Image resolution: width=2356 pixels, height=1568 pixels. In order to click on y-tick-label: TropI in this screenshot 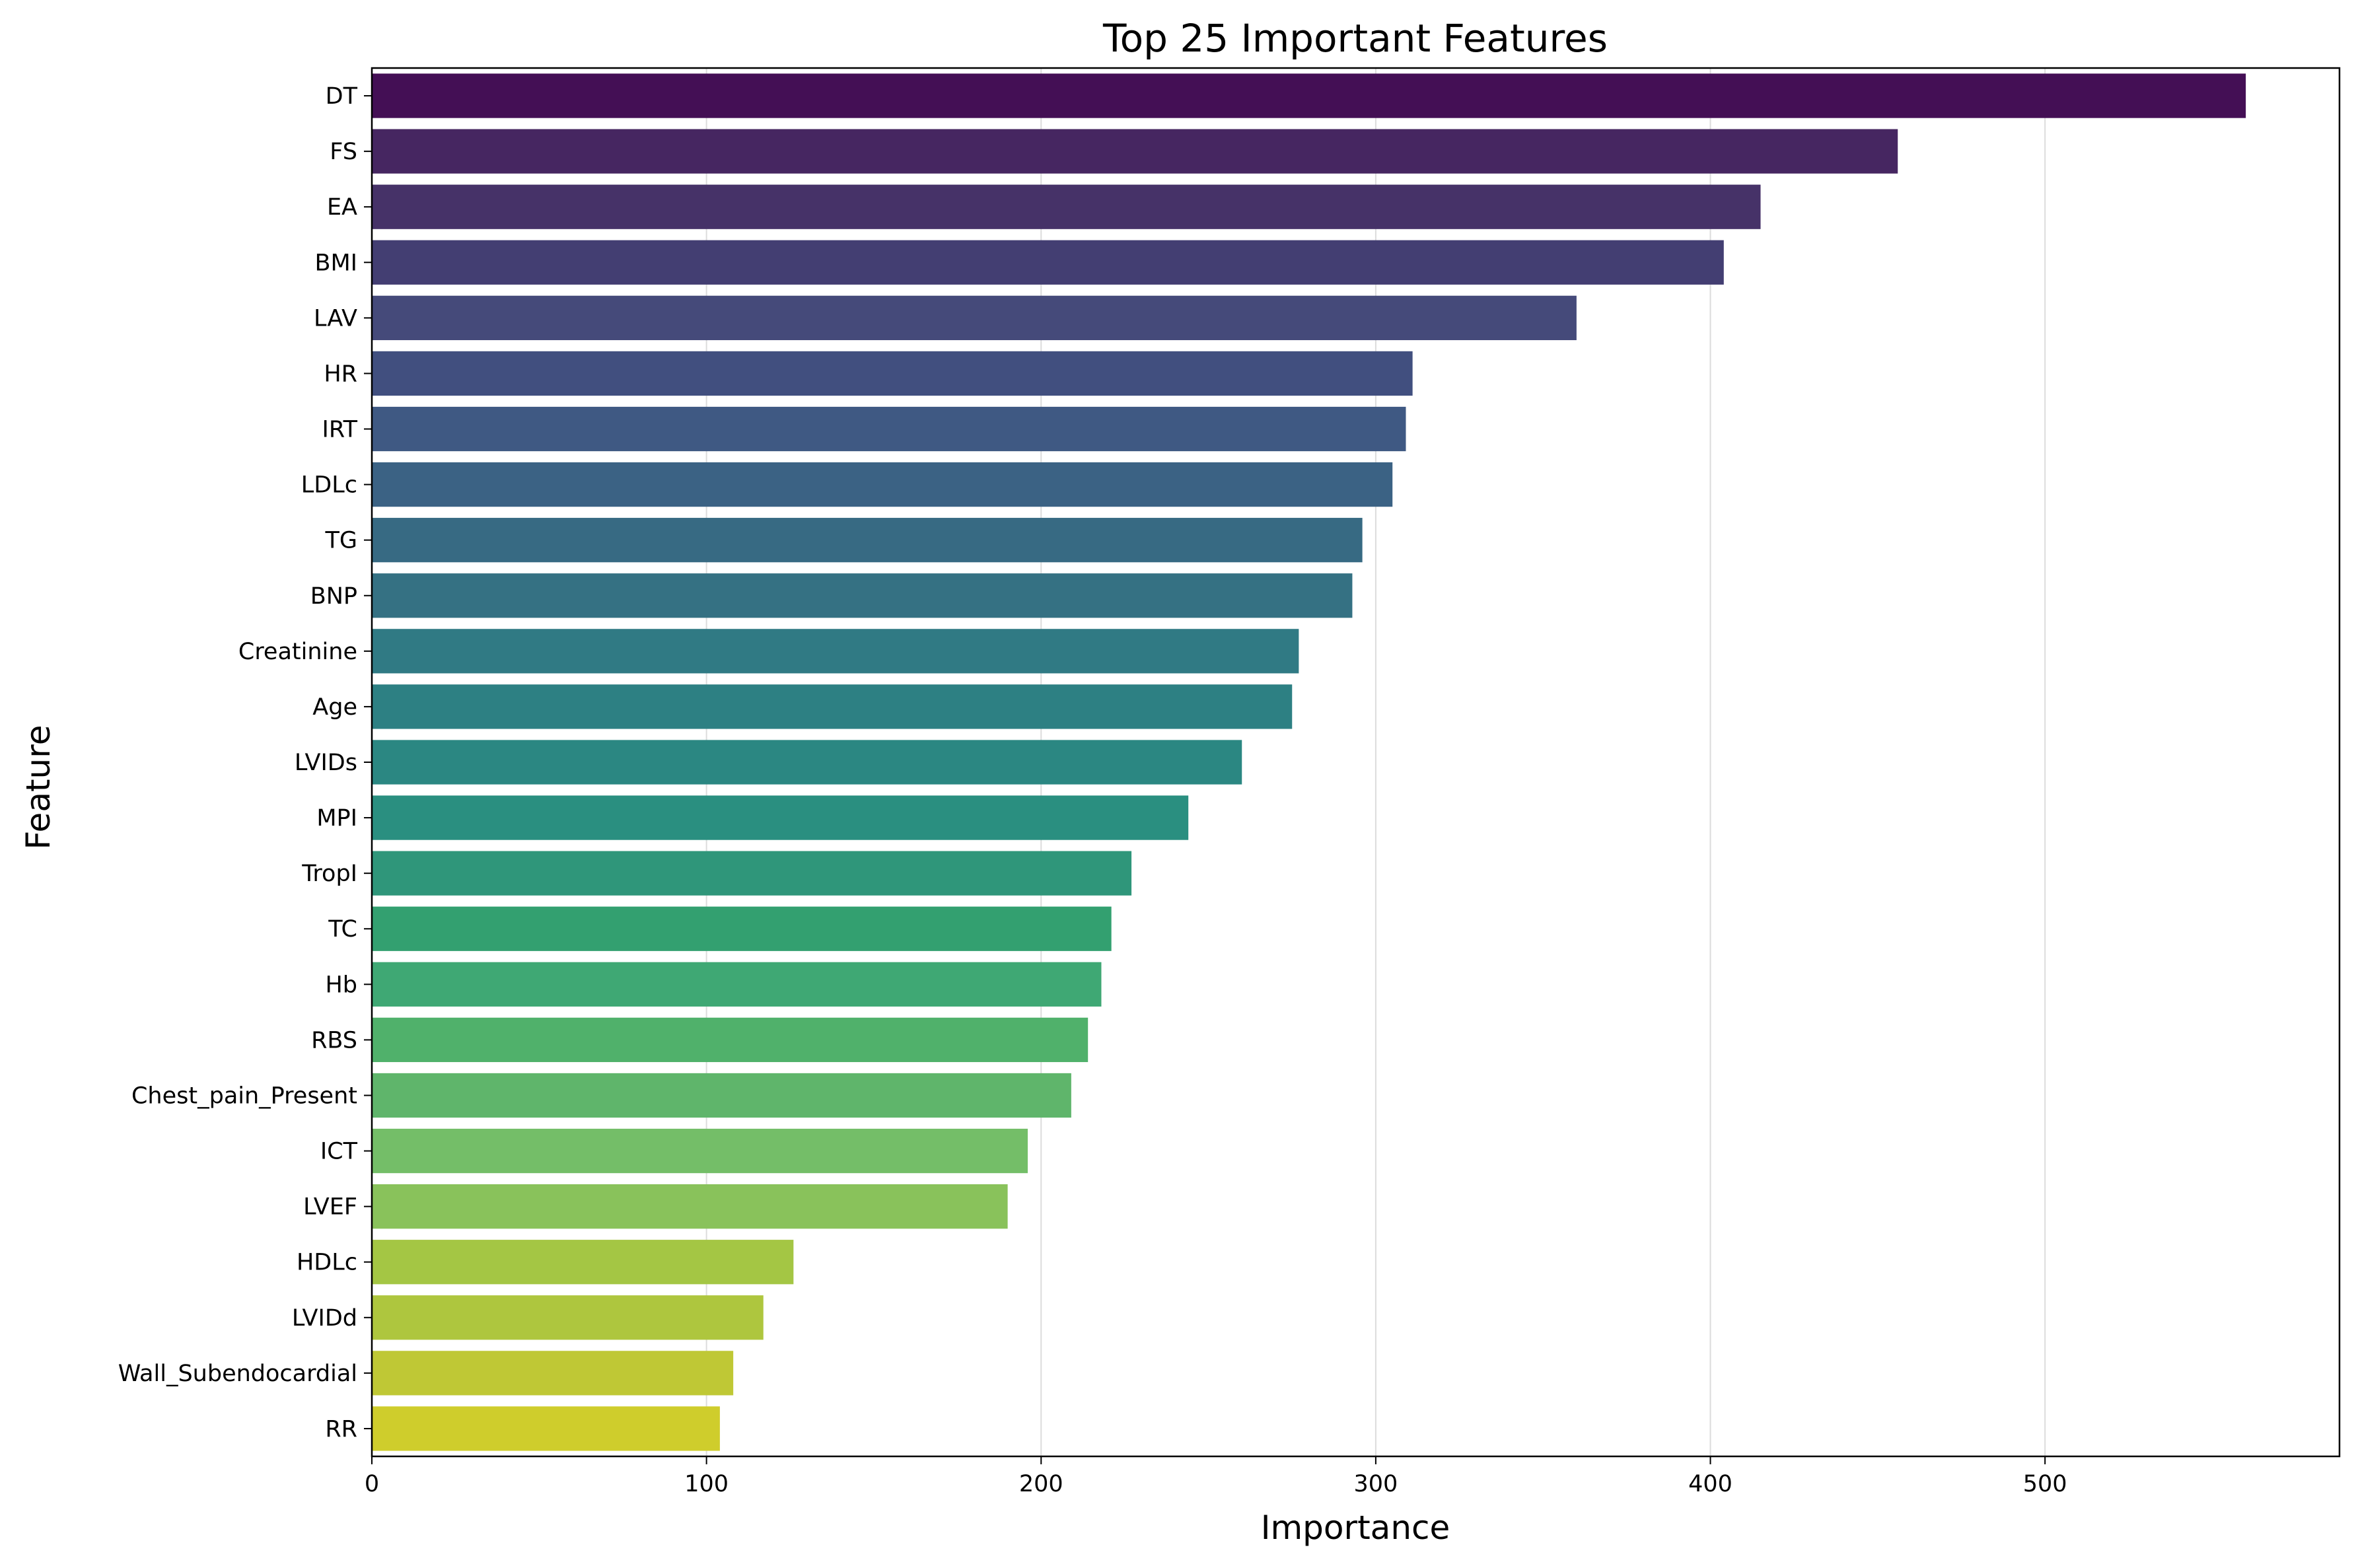, I will do `click(329, 874)`.